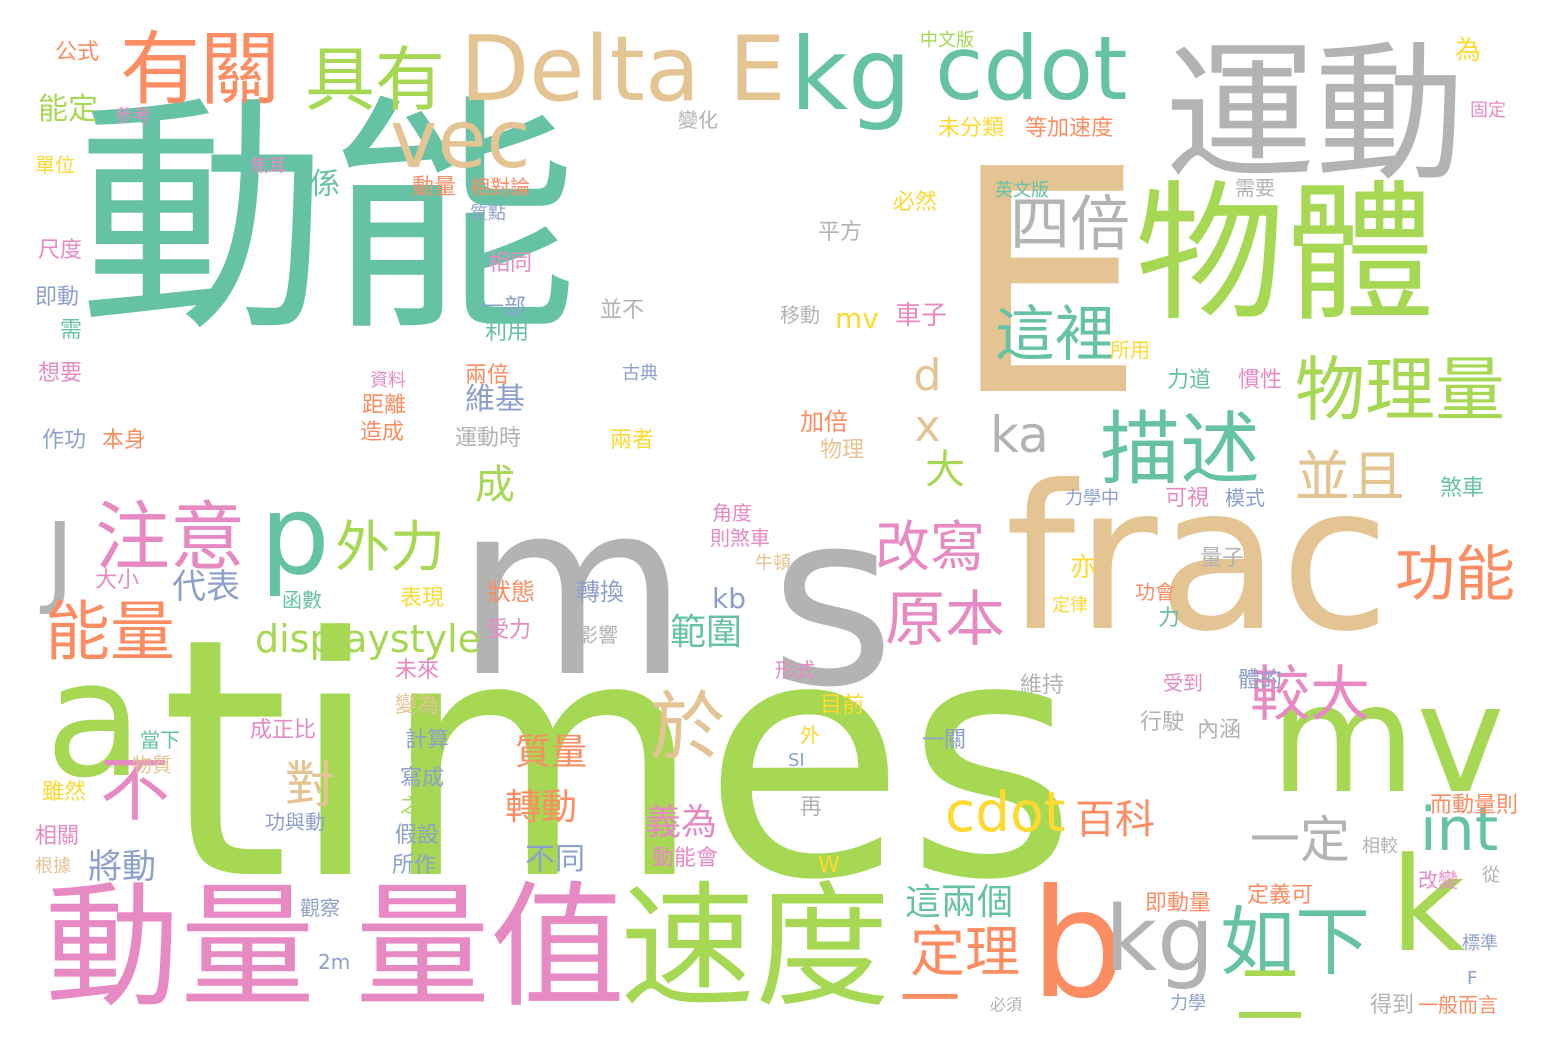 The height and width of the screenshot is (1052, 1548). What do you see at coordinates (511, 592) in the screenshot?
I see `cloud-word: 狀態` at bounding box center [511, 592].